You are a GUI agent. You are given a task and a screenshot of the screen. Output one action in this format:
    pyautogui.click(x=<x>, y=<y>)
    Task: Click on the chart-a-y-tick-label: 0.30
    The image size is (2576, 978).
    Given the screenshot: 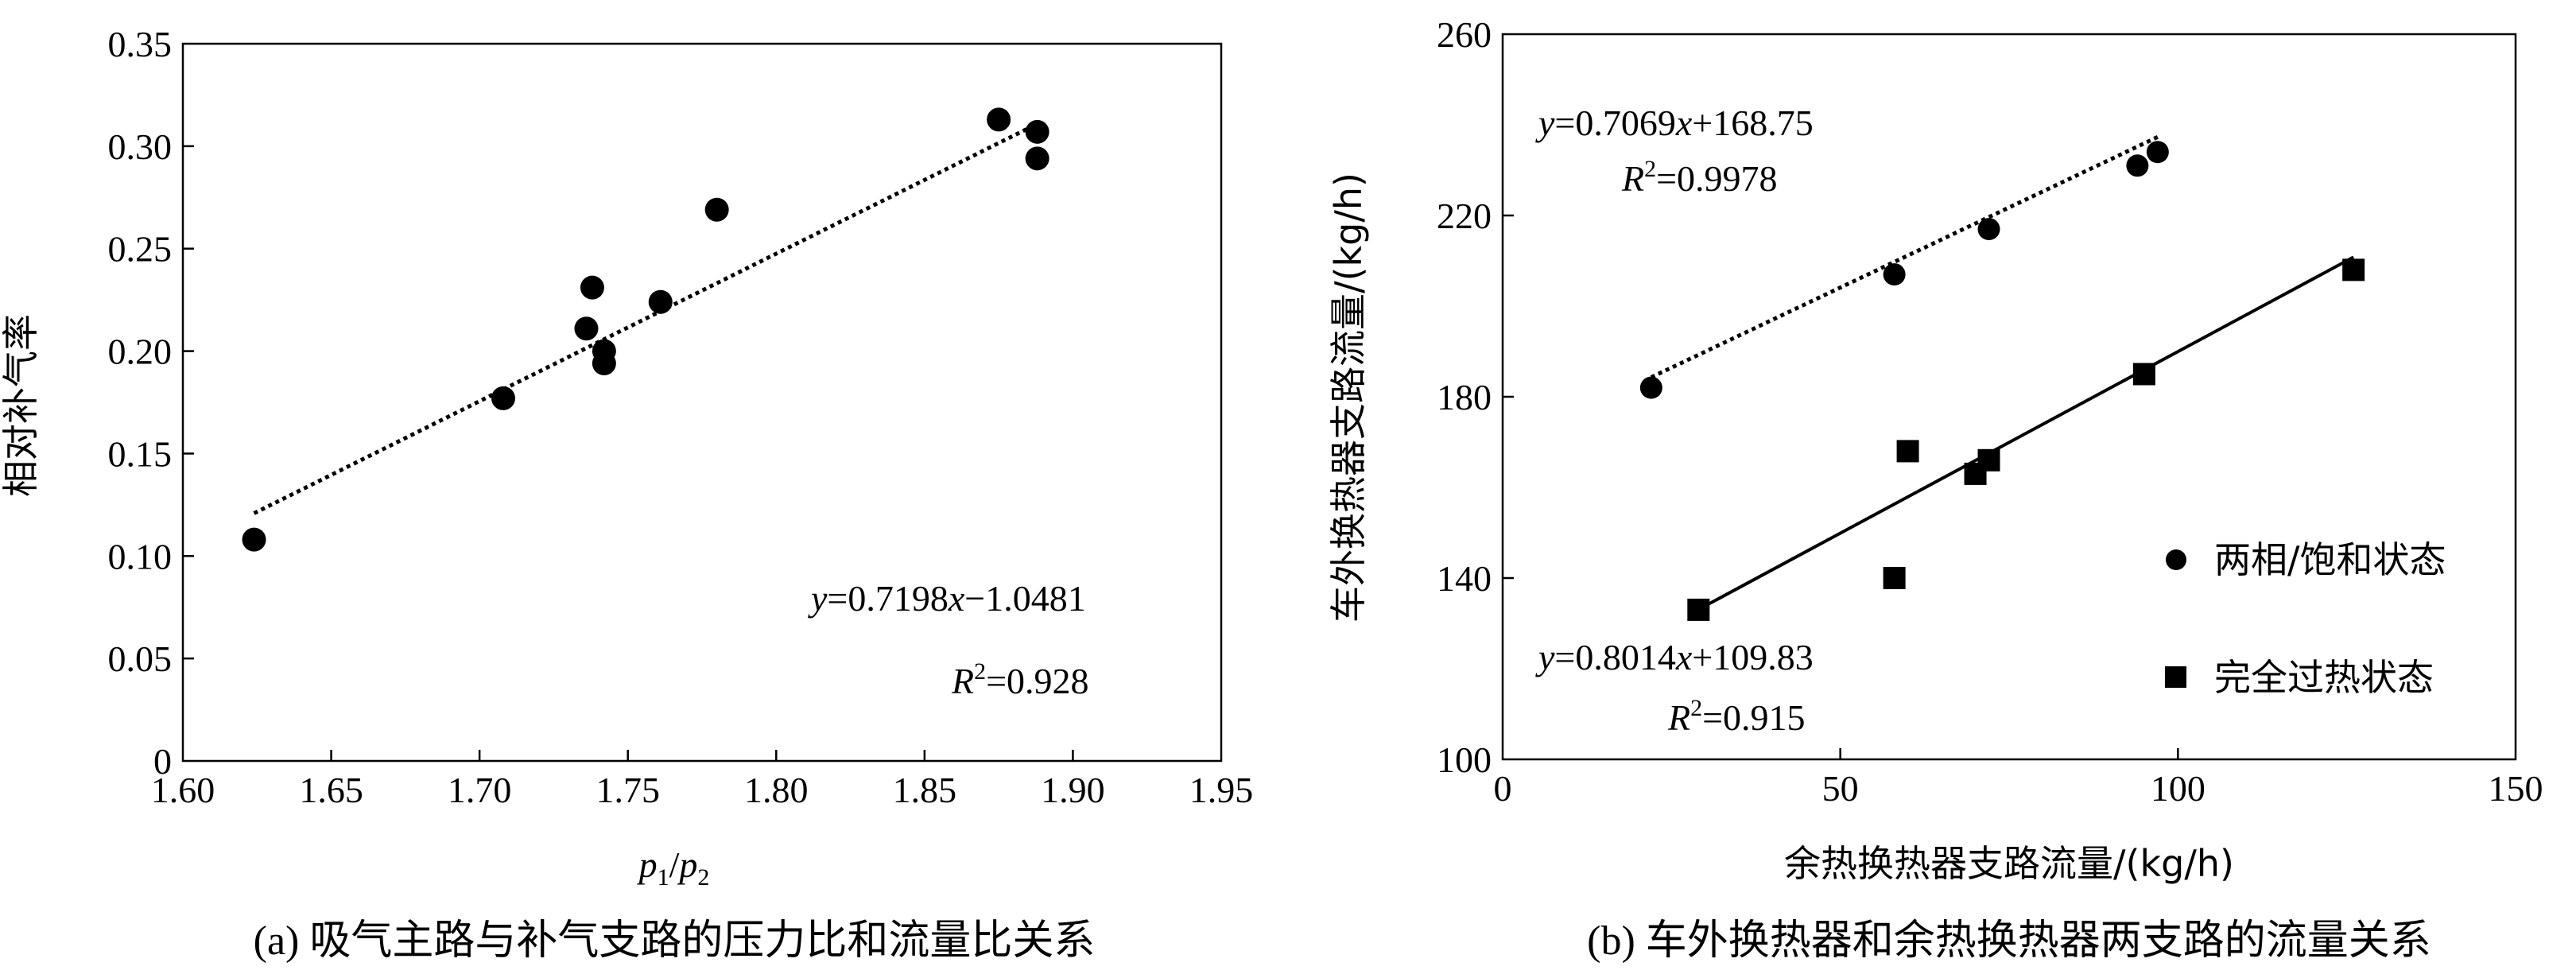 What is the action you would take?
    pyautogui.click(x=141, y=147)
    